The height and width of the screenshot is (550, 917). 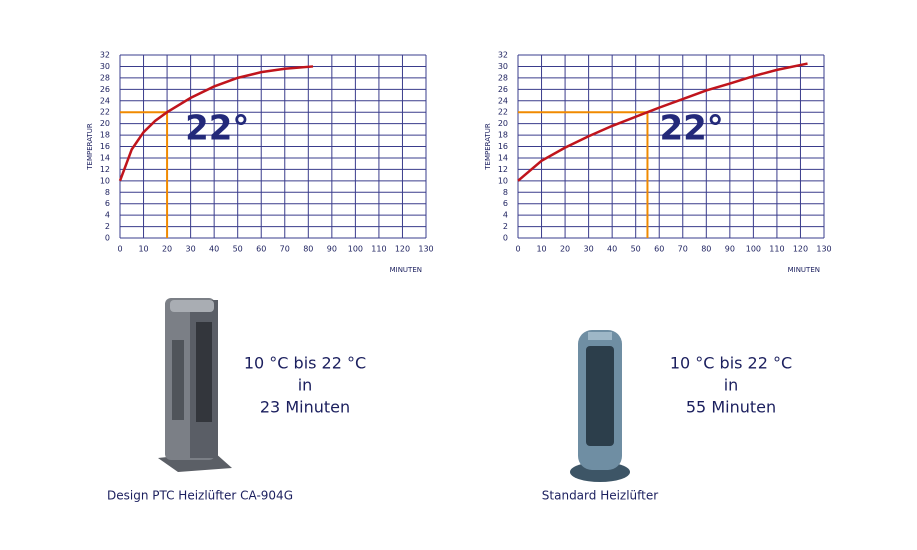 What do you see at coordinates (600, 406) in the screenshot?
I see `standard-heater` at bounding box center [600, 406].